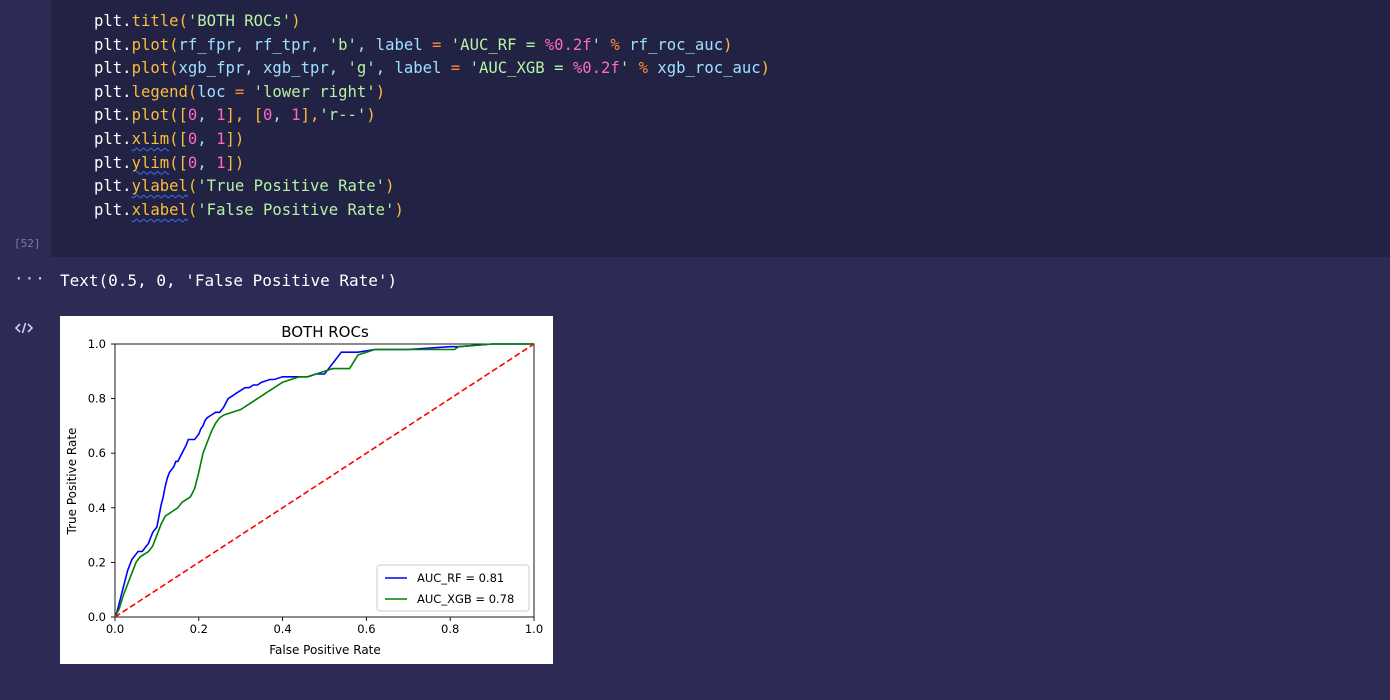 Image resolution: width=1390 pixels, height=700 pixels. Describe the element at coordinates (465, 599) in the screenshot. I see `legend-entry: AUC_XGB = 0.78` at that location.